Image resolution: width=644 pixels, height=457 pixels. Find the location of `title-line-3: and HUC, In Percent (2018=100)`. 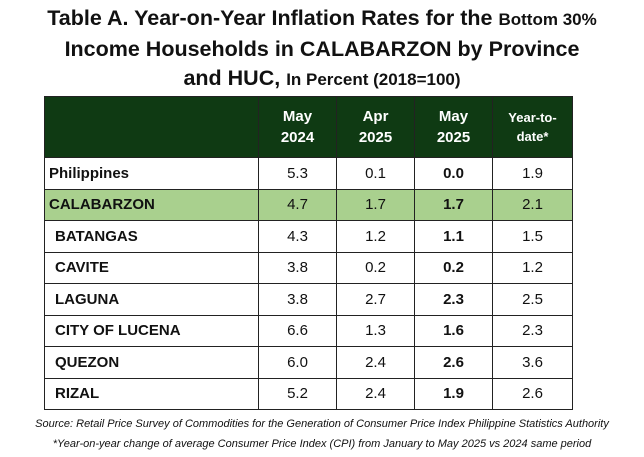

title-line-3: and HUC, In Percent (2018=100) is located at coordinates (322, 78).